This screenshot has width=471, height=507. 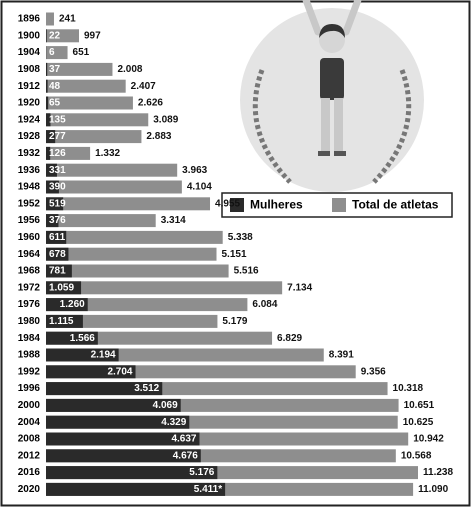 What do you see at coordinates (29, 271) in the screenshot?
I see `y-tick-label: 1968` at bounding box center [29, 271].